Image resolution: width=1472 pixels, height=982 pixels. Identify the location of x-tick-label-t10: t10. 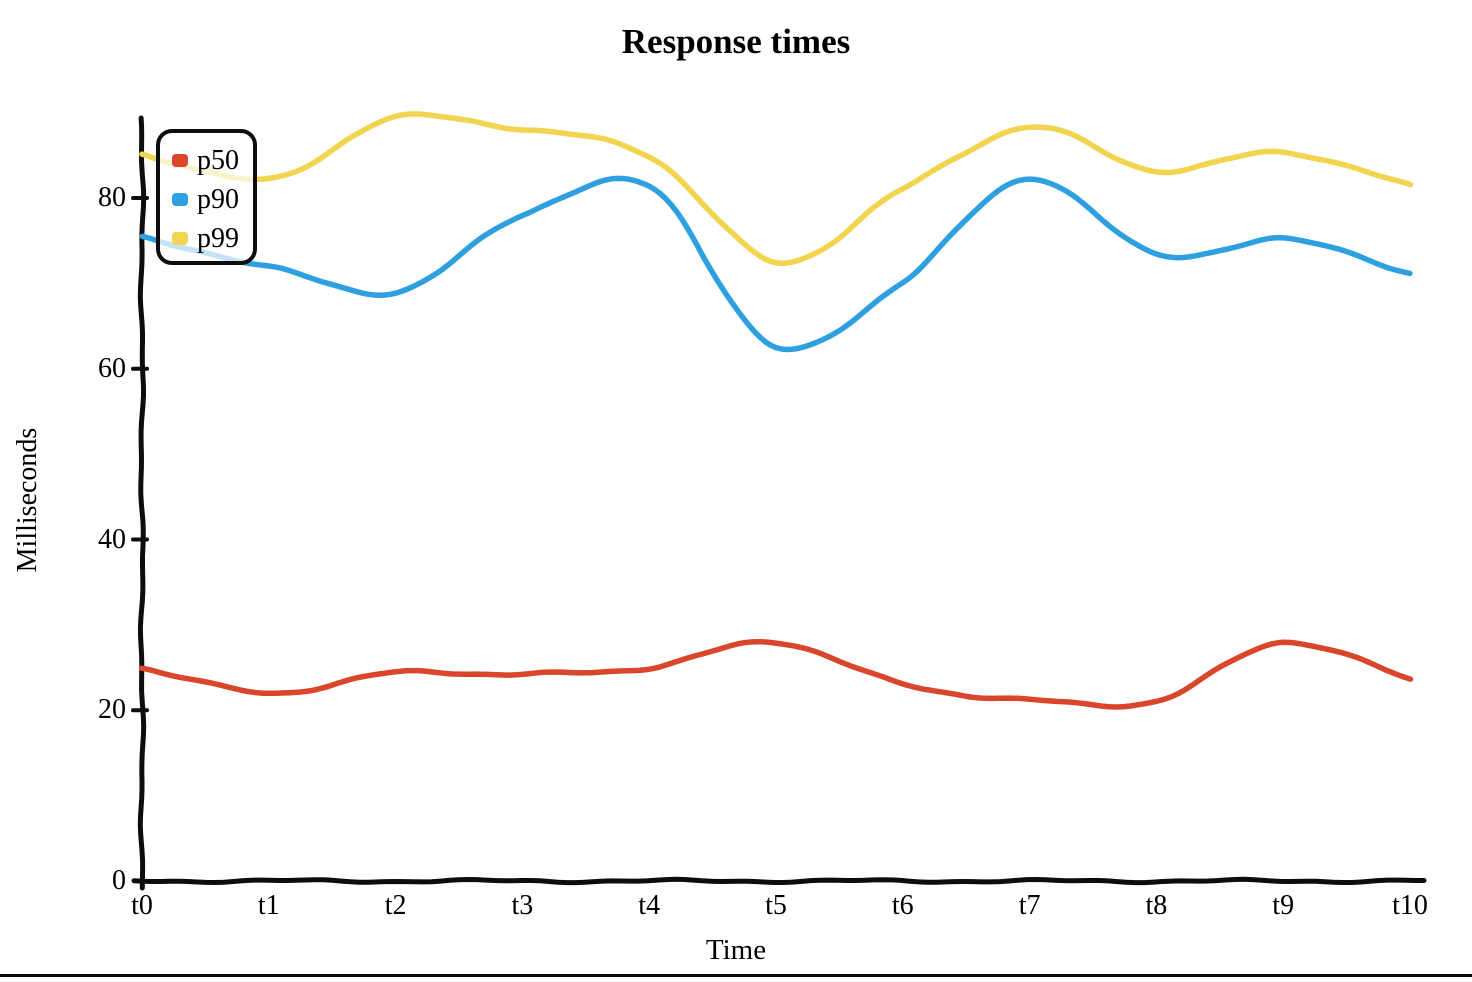
(1410, 905).